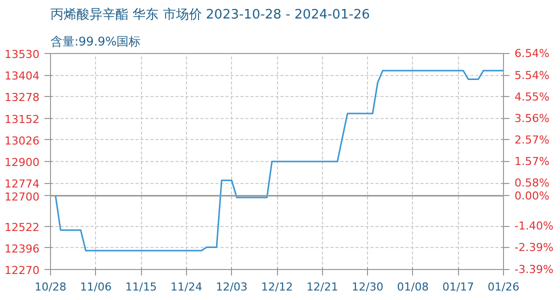  What do you see at coordinates (532, 183) in the screenshot?
I see `y2-tick-label: 0.58%` at bounding box center [532, 183].